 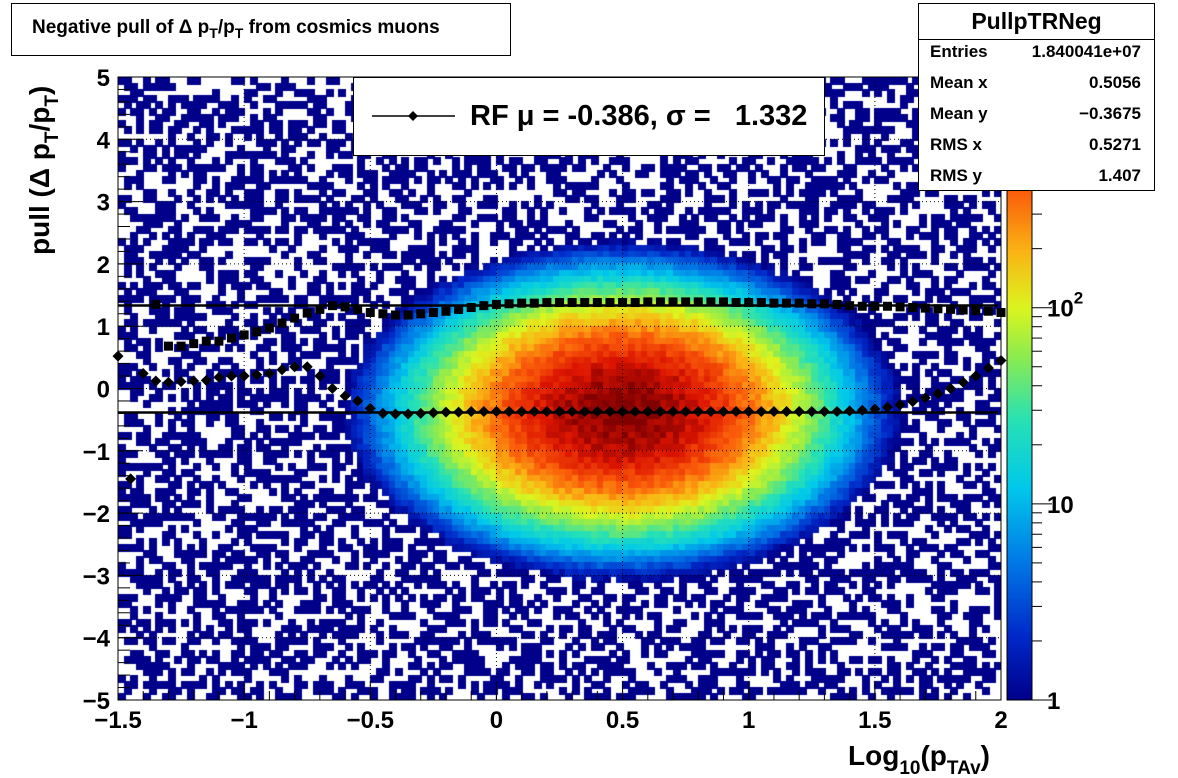 I want to click on stats-row-rms-x: RMS x 0.5271, so click(x=1035, y=148).